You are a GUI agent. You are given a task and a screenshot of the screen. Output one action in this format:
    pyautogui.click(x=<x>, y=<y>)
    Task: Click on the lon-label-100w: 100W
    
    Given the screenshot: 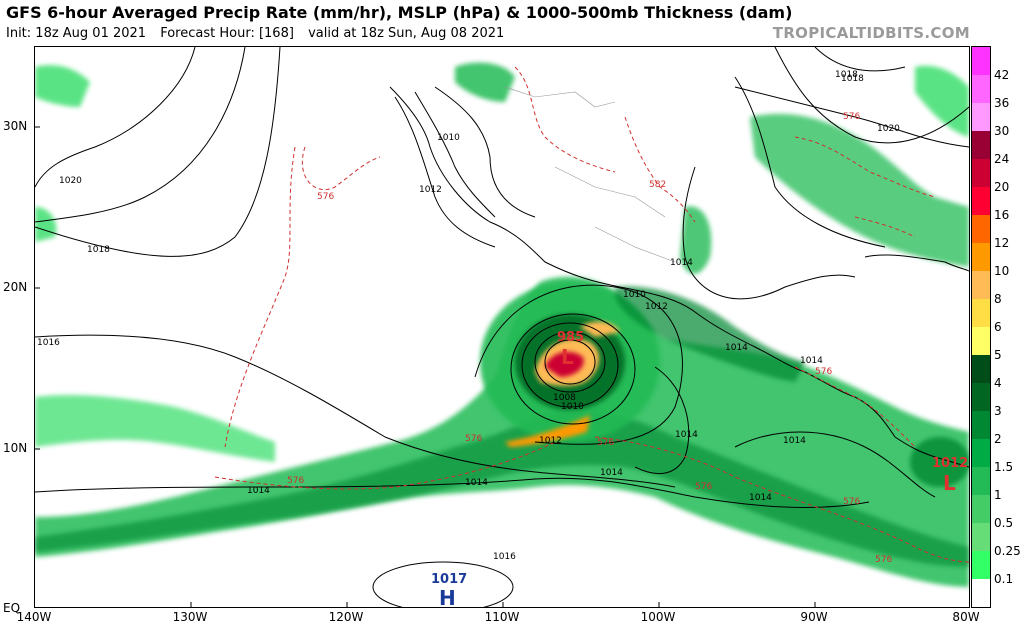 What is the action you would take?
    pyautogui.click(x=658, y=617)
    